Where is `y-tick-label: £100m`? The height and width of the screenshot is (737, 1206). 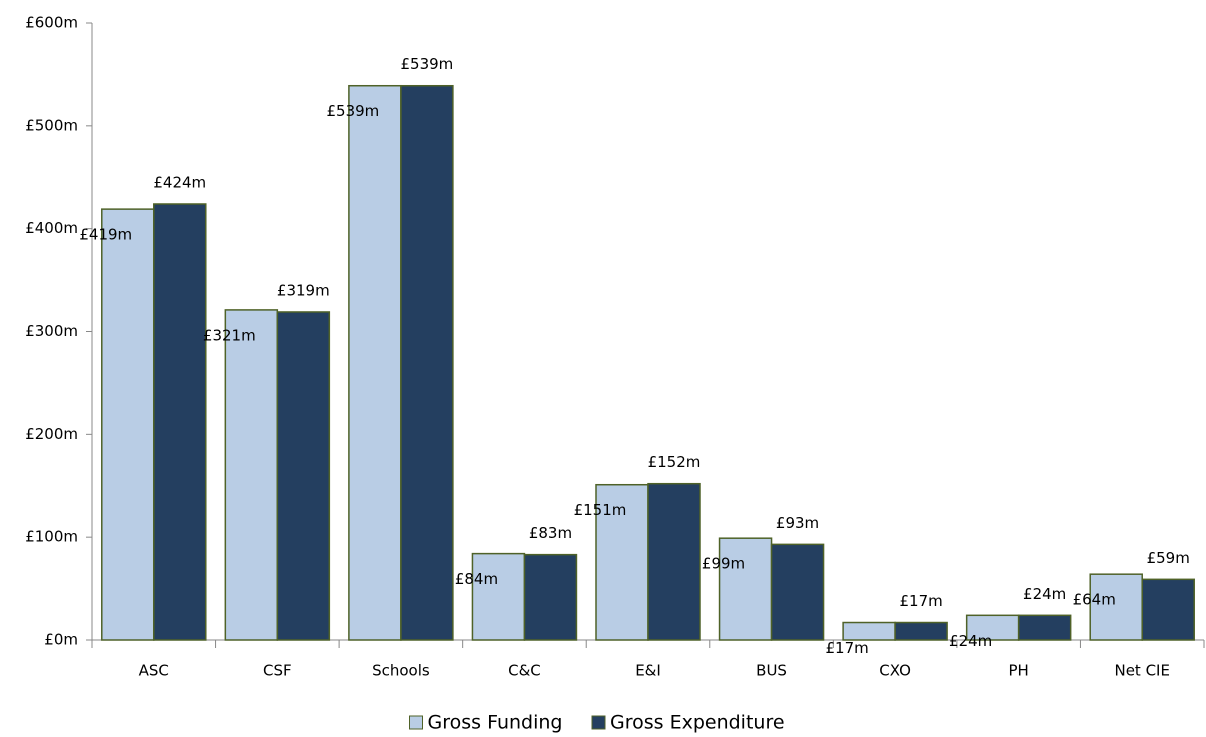 y-tick-label: £100m is located at coordinates (51, 537).